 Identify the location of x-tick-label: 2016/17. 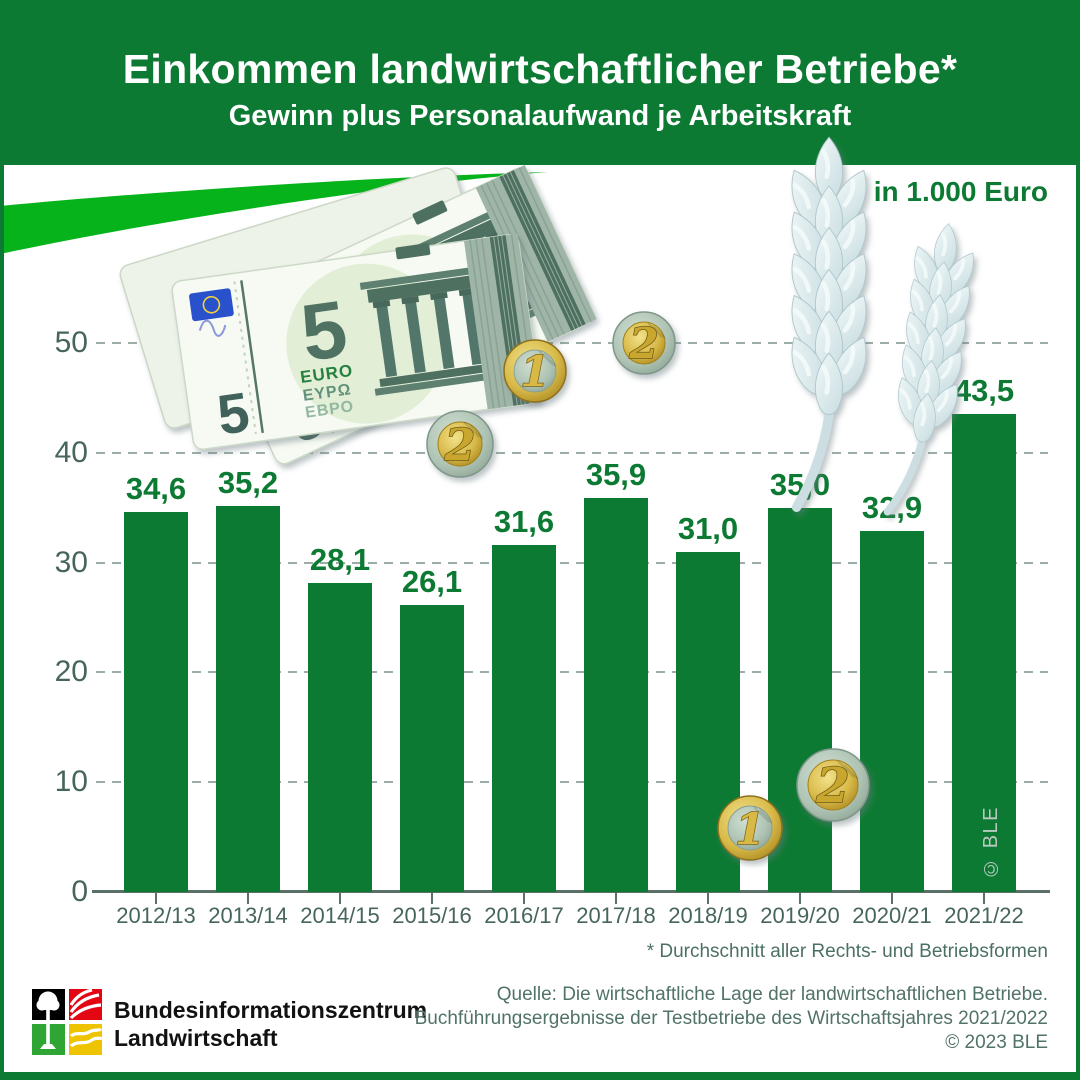
(524, 915).